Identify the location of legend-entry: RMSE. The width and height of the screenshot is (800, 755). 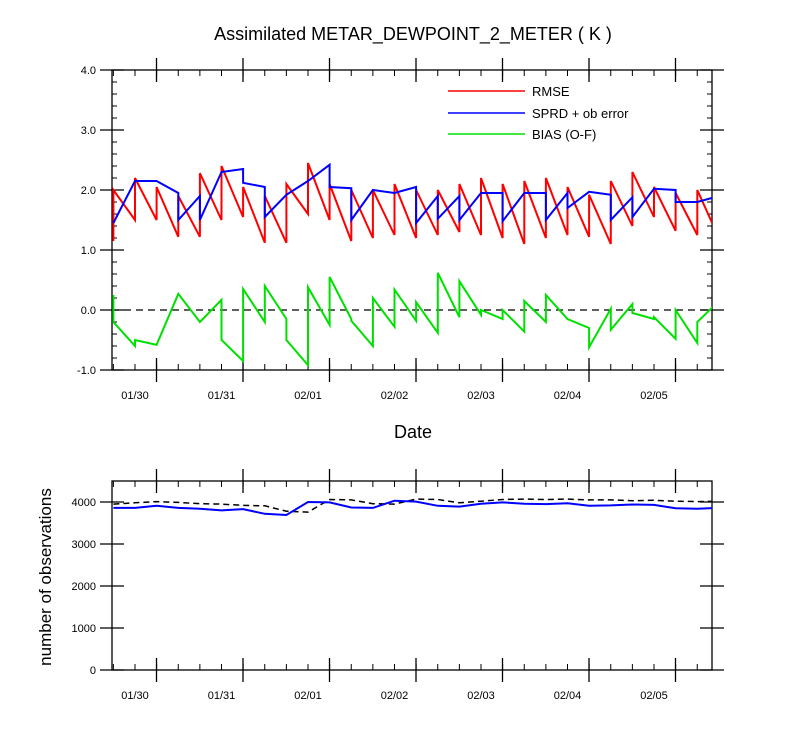
(551, 91).